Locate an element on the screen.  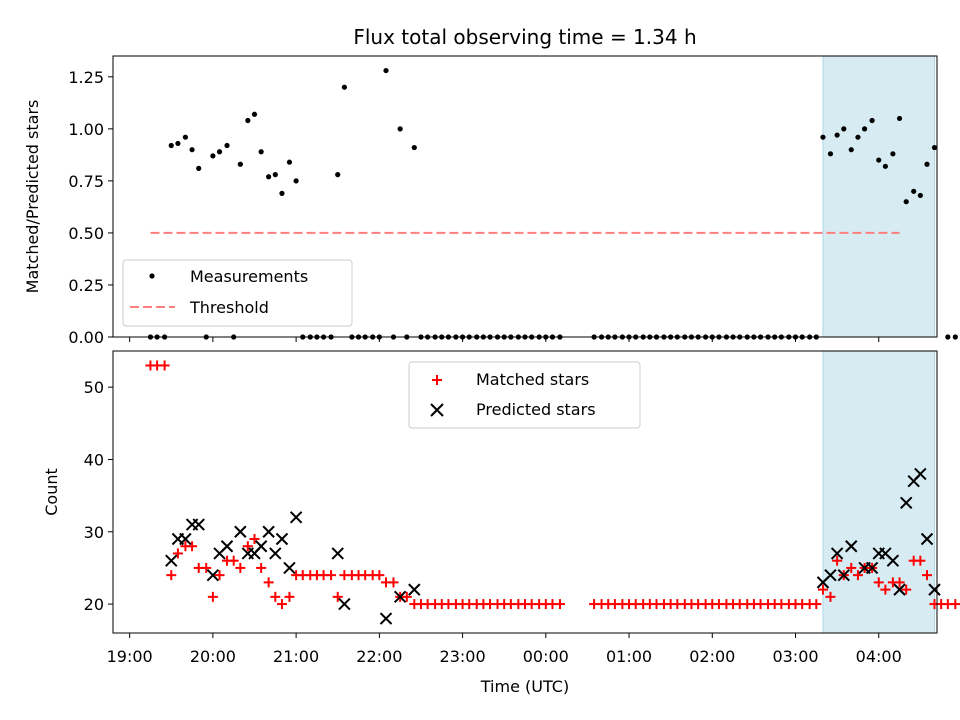
y-tick-label: 30 is located at coordinates (94, 532).